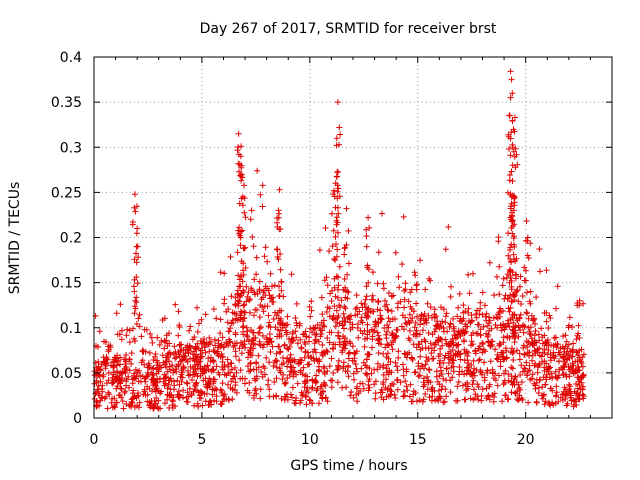 This screenshot has height=480, width=640. What do you see at coordinates (15, 238) in the screenshot?
I see `y-axis-title: SRMTID / TECUs` at bounding box center [15, 238].